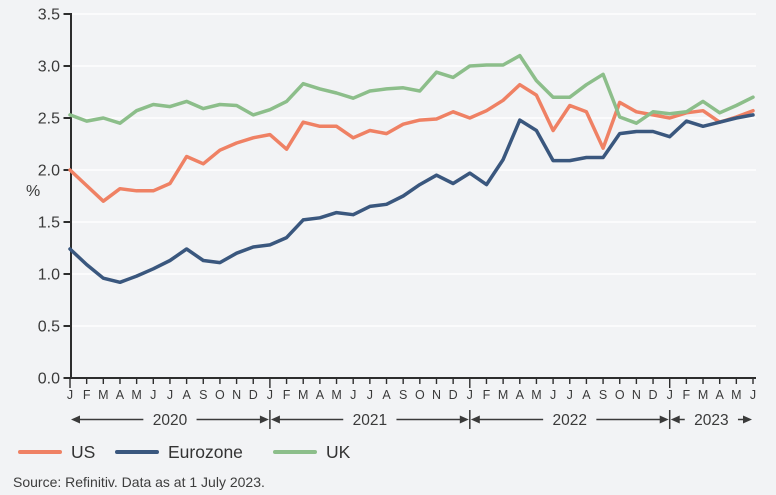 This screenshot has width=776, height=495. Describe the element at coordinates (49, 15) in the screenshot. I see `svg-text: 3.5` at that location.